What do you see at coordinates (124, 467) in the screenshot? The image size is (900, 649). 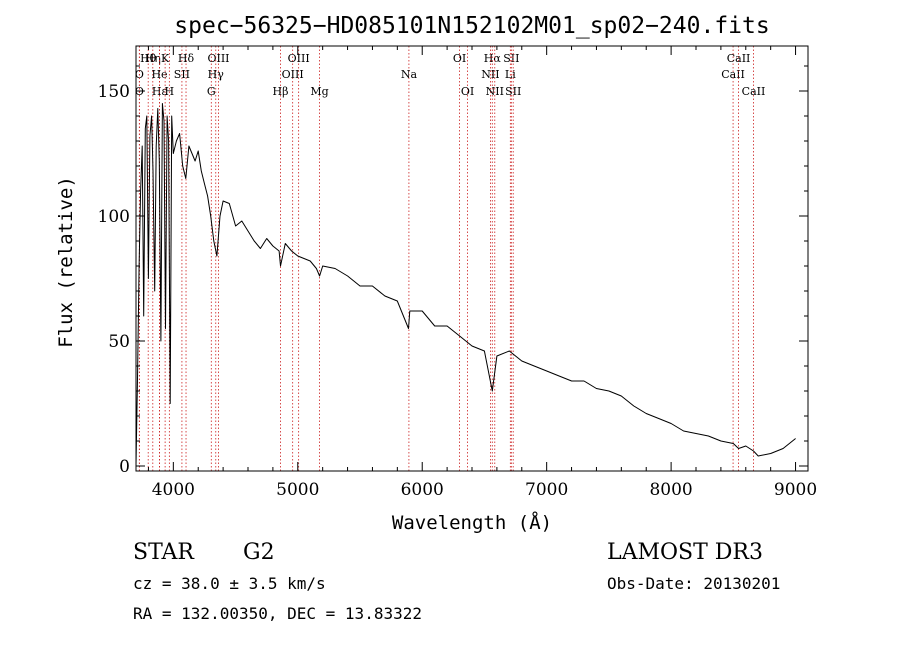 I see `y-tick-label: 0` at bounding box center [124, 467].